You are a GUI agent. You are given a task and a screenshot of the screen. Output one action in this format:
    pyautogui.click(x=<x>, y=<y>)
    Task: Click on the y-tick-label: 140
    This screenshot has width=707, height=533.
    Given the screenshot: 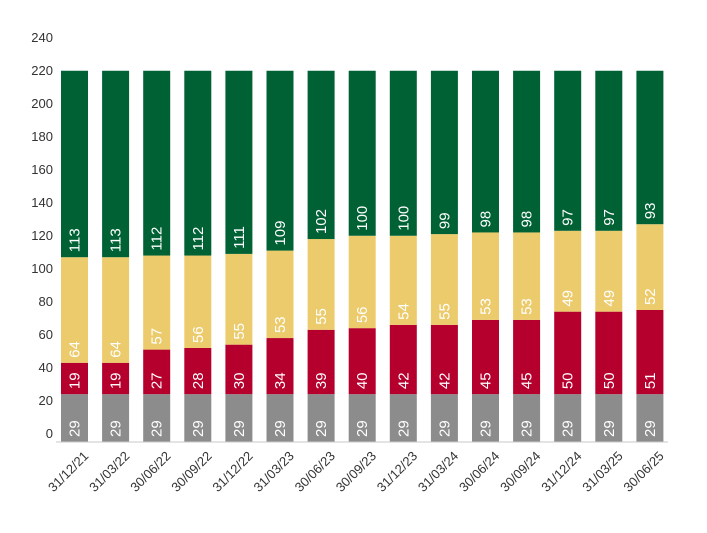 What is the action you would take?
    pyautogui.click(x=42, y=202)
    